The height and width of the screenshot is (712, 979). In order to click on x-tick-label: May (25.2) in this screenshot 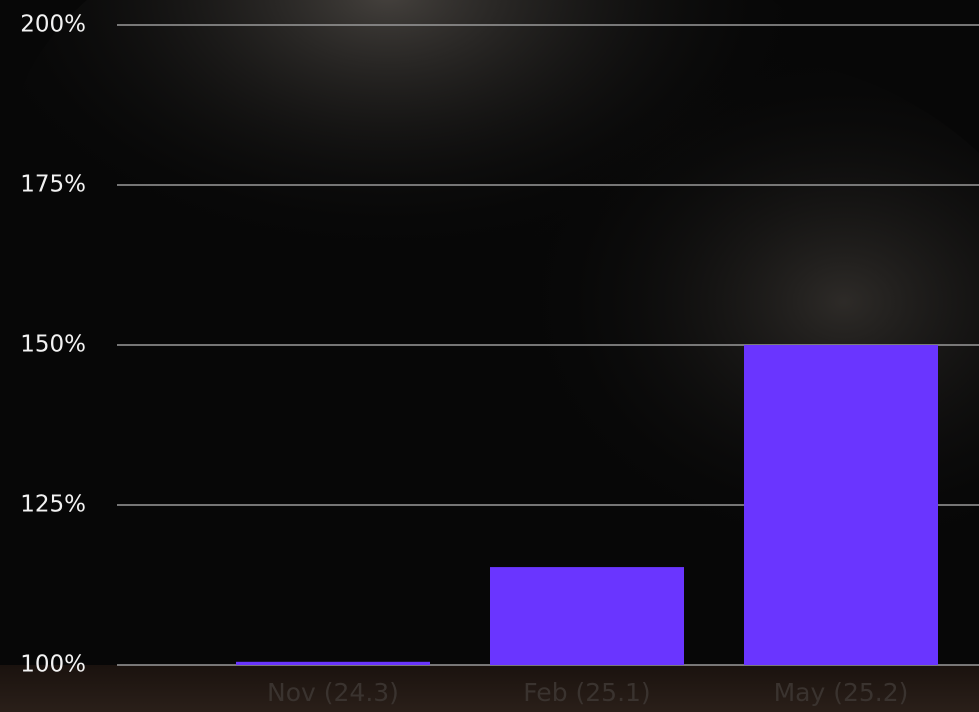, I will do `click(841, 692)`.